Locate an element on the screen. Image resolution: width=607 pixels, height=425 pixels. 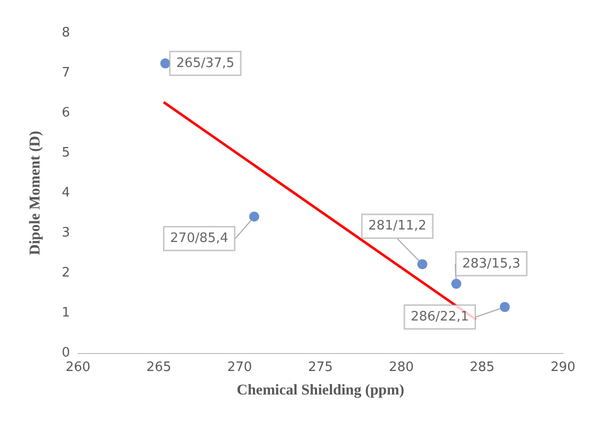
data-label: 281/11,2 is located at coordinates (397, 226).